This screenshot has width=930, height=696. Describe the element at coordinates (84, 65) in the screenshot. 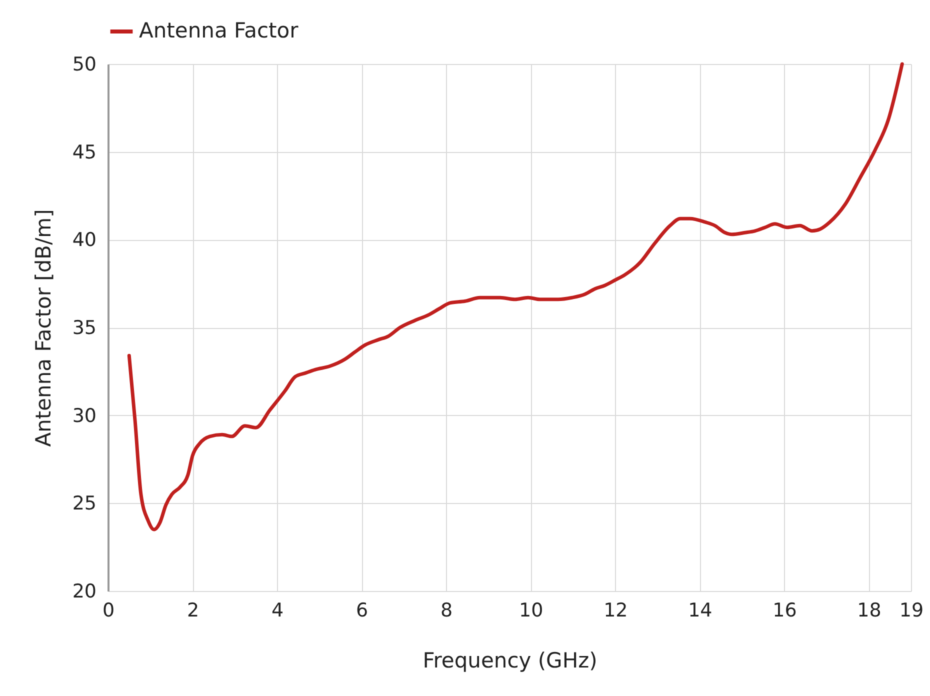

I see `y-tick-label: 50` at that location.